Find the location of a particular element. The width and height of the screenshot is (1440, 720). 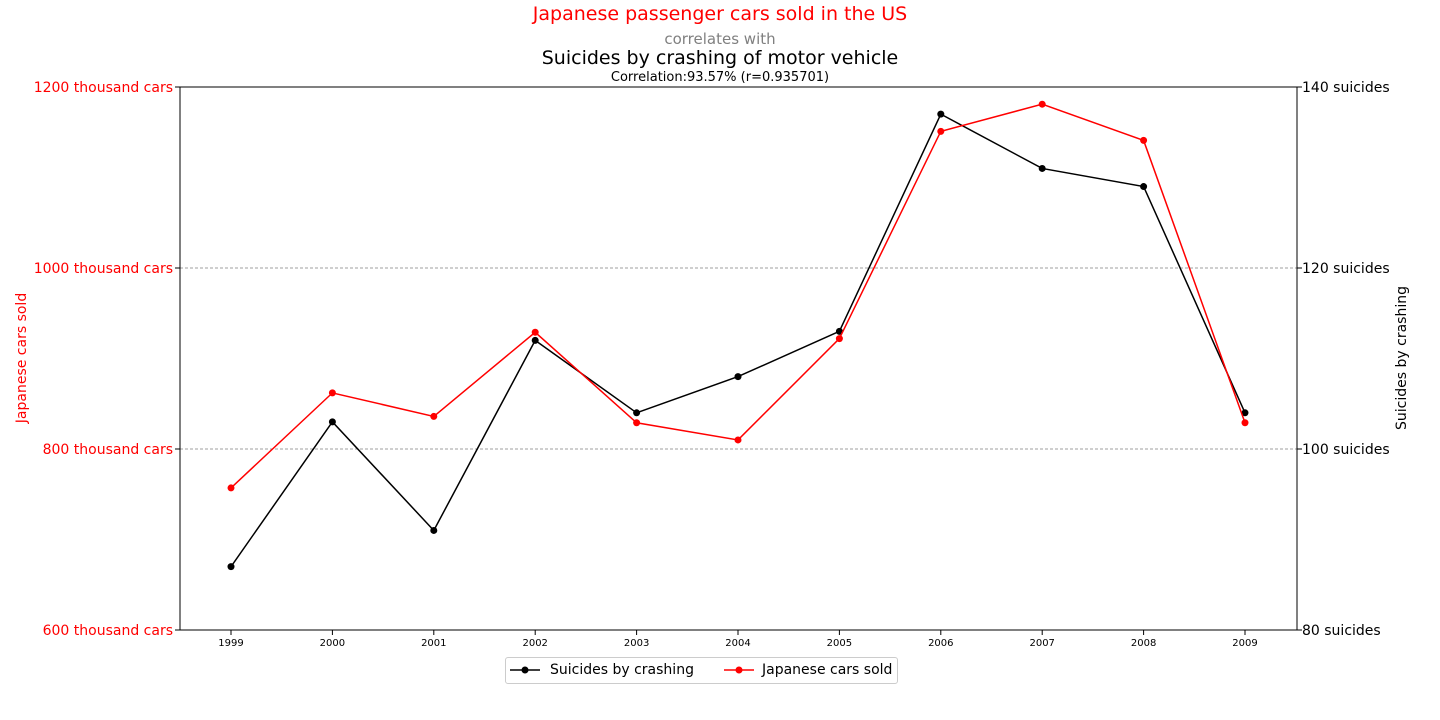

right-tick-label: 140 suicides is located at coordinates (1346, 88).